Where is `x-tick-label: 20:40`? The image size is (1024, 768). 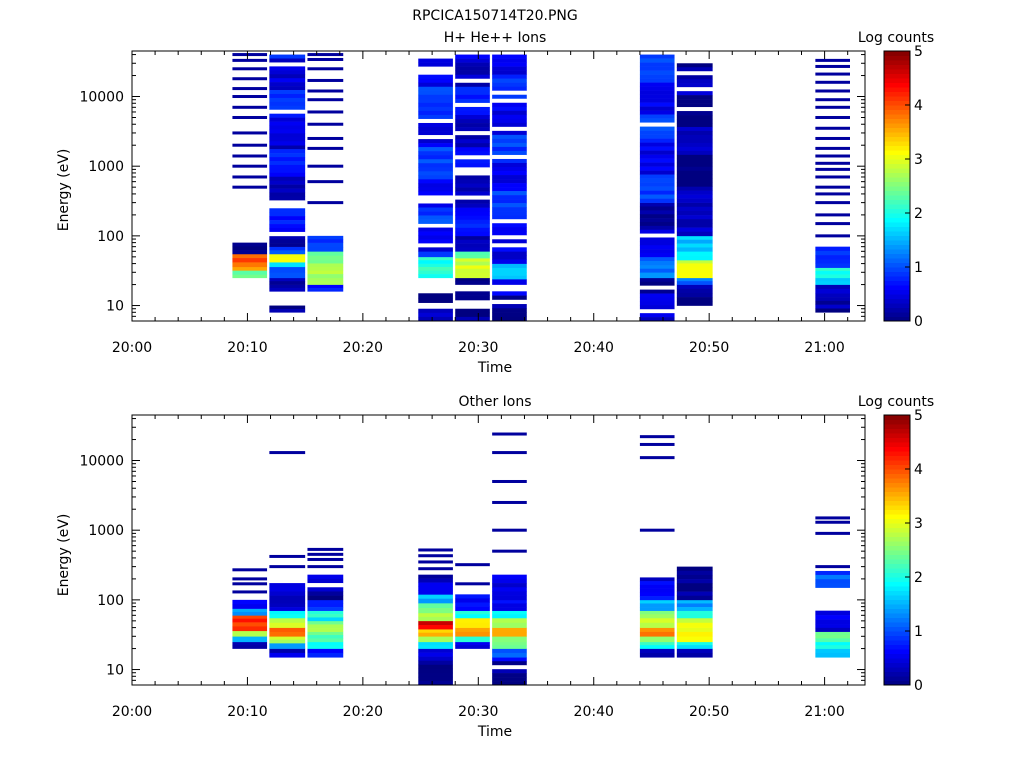
x-tick-label: 20:40 is located at coordinates (594, 712).